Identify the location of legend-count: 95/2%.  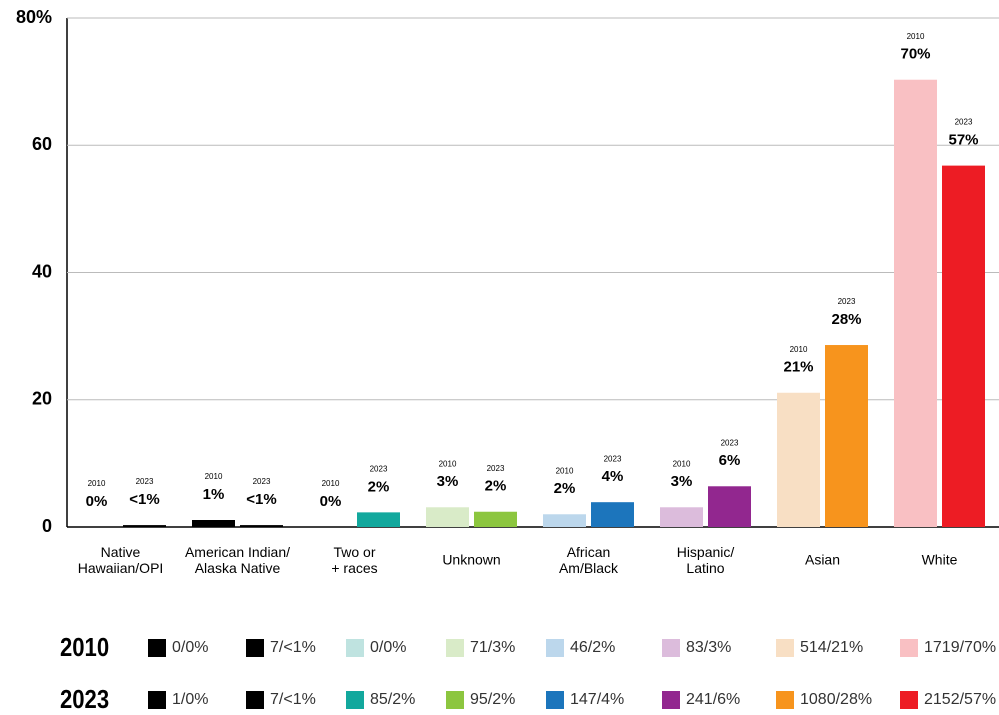
(492, 699).